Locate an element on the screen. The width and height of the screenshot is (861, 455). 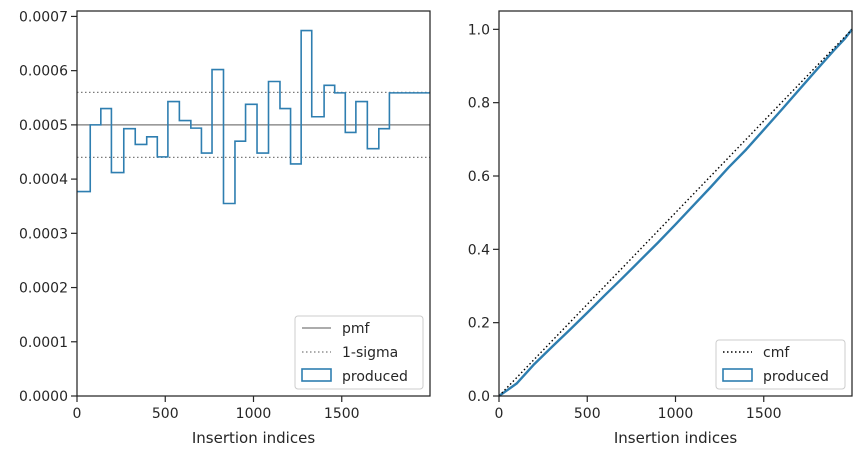
y-tick-label: 0.0003 is located at coordinates (43, 234).